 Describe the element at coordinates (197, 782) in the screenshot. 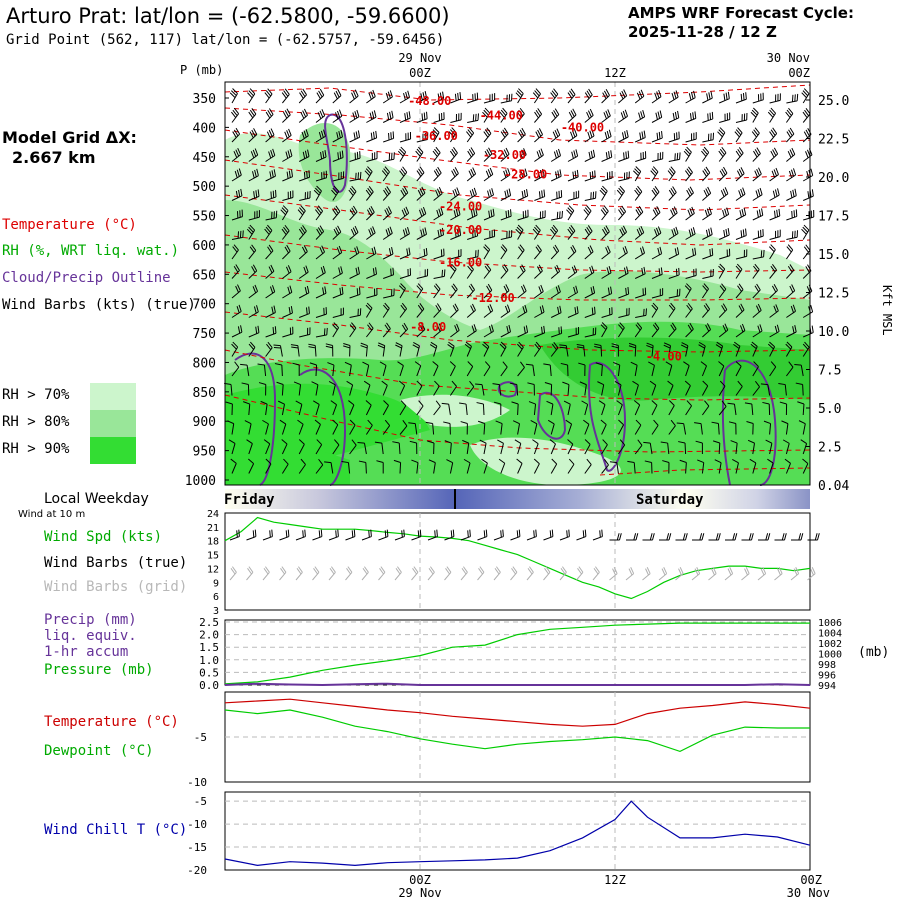

I see `temp-tick-label: -10` at that location.